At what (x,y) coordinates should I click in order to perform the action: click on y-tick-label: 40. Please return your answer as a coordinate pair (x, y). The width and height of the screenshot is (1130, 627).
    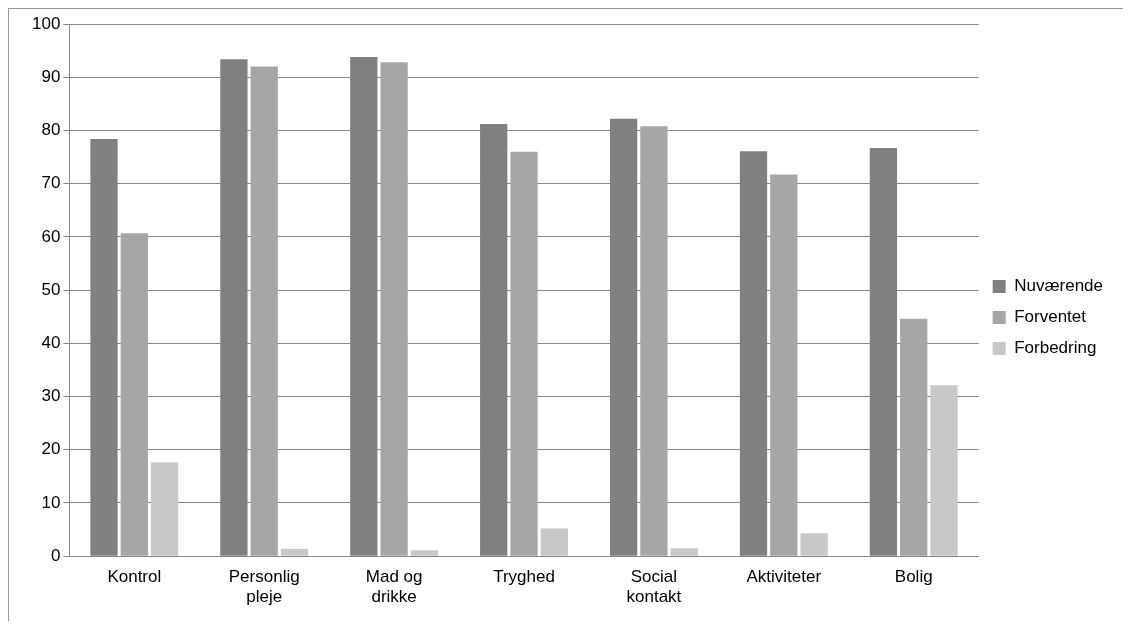
    Looking at the image, I should click on (51, 343).